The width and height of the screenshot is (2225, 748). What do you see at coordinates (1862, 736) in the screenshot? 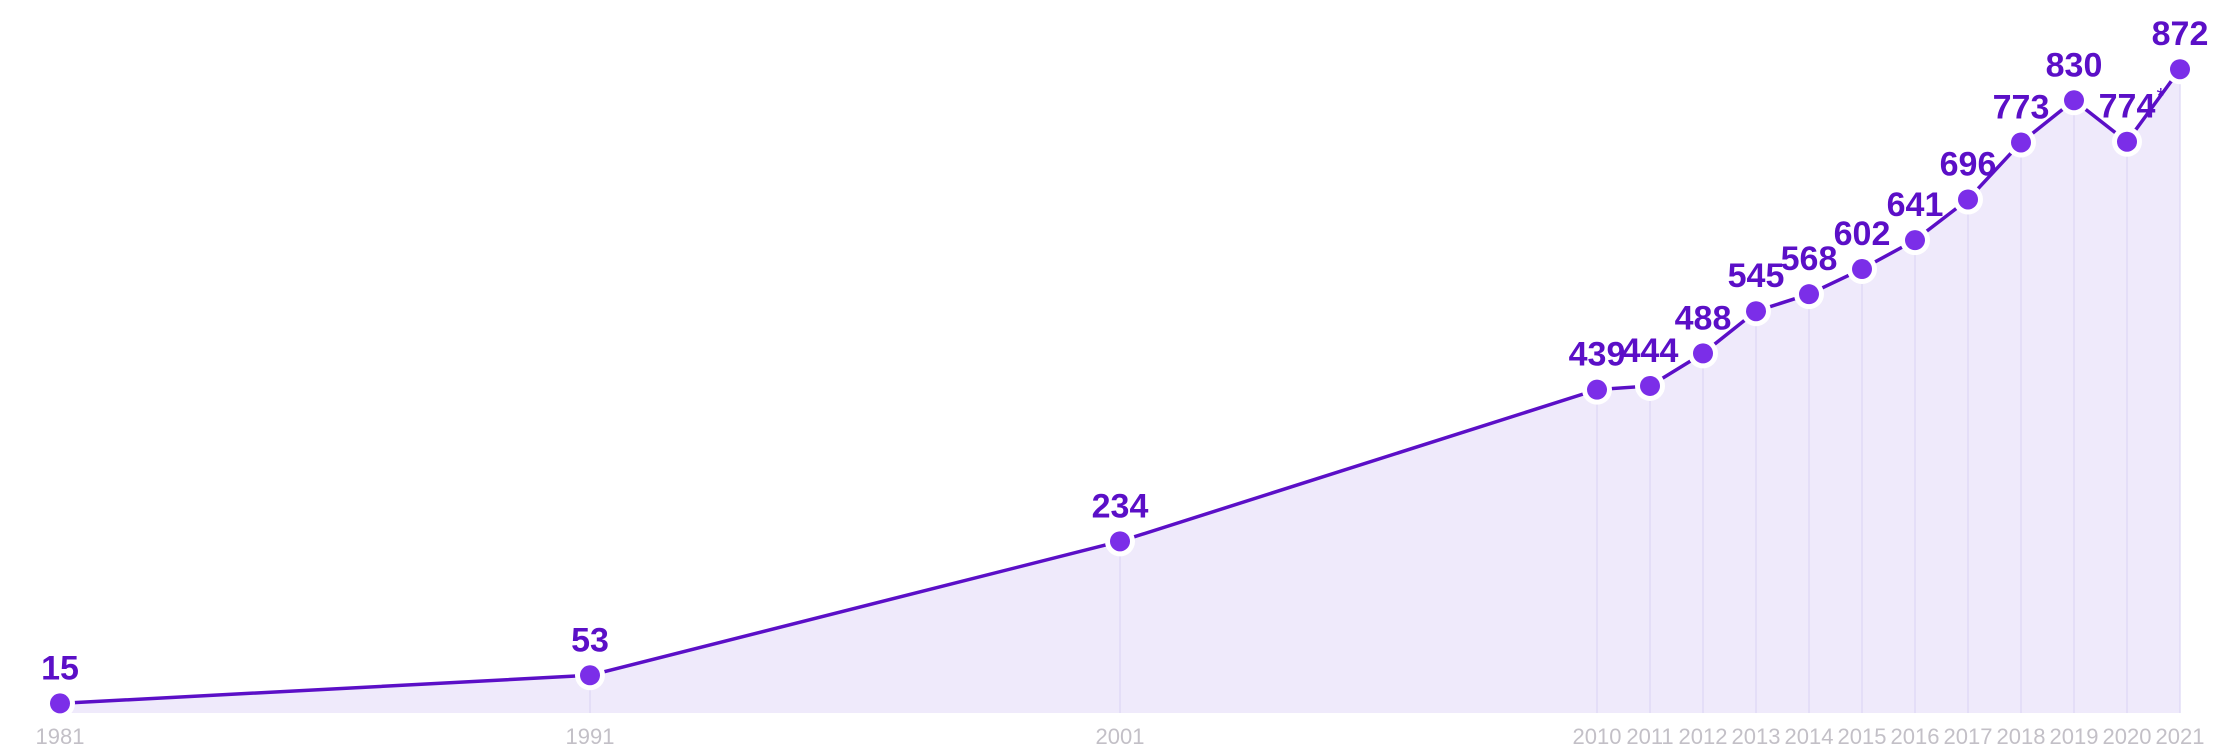
I see `x-tick-2015: 2015` at bounding box center [1862, 736].